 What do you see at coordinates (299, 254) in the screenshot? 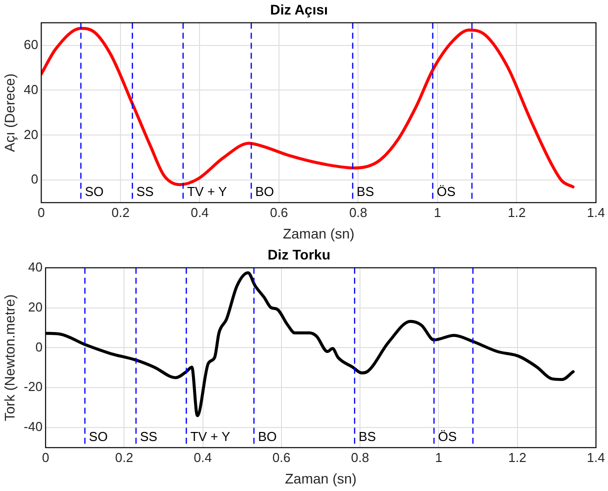
I see `chart-title: Diz Torku` at bounding box center [299, 254].